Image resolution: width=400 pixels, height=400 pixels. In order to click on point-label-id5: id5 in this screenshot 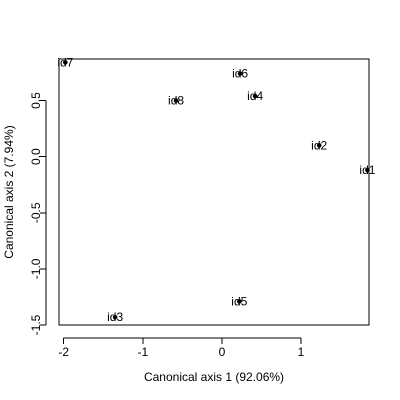, I will do `click(239, 301)`.